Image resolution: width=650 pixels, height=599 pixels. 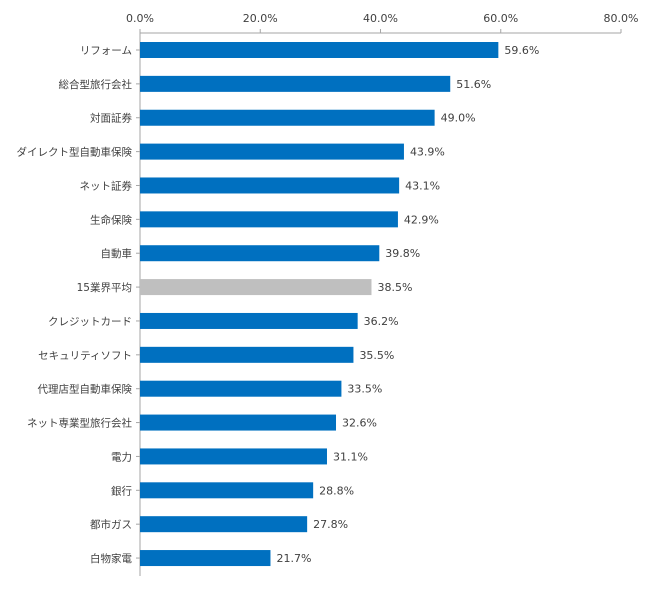 I want to click on x-tick-label: 0.0%, so click(x=140, y=18).